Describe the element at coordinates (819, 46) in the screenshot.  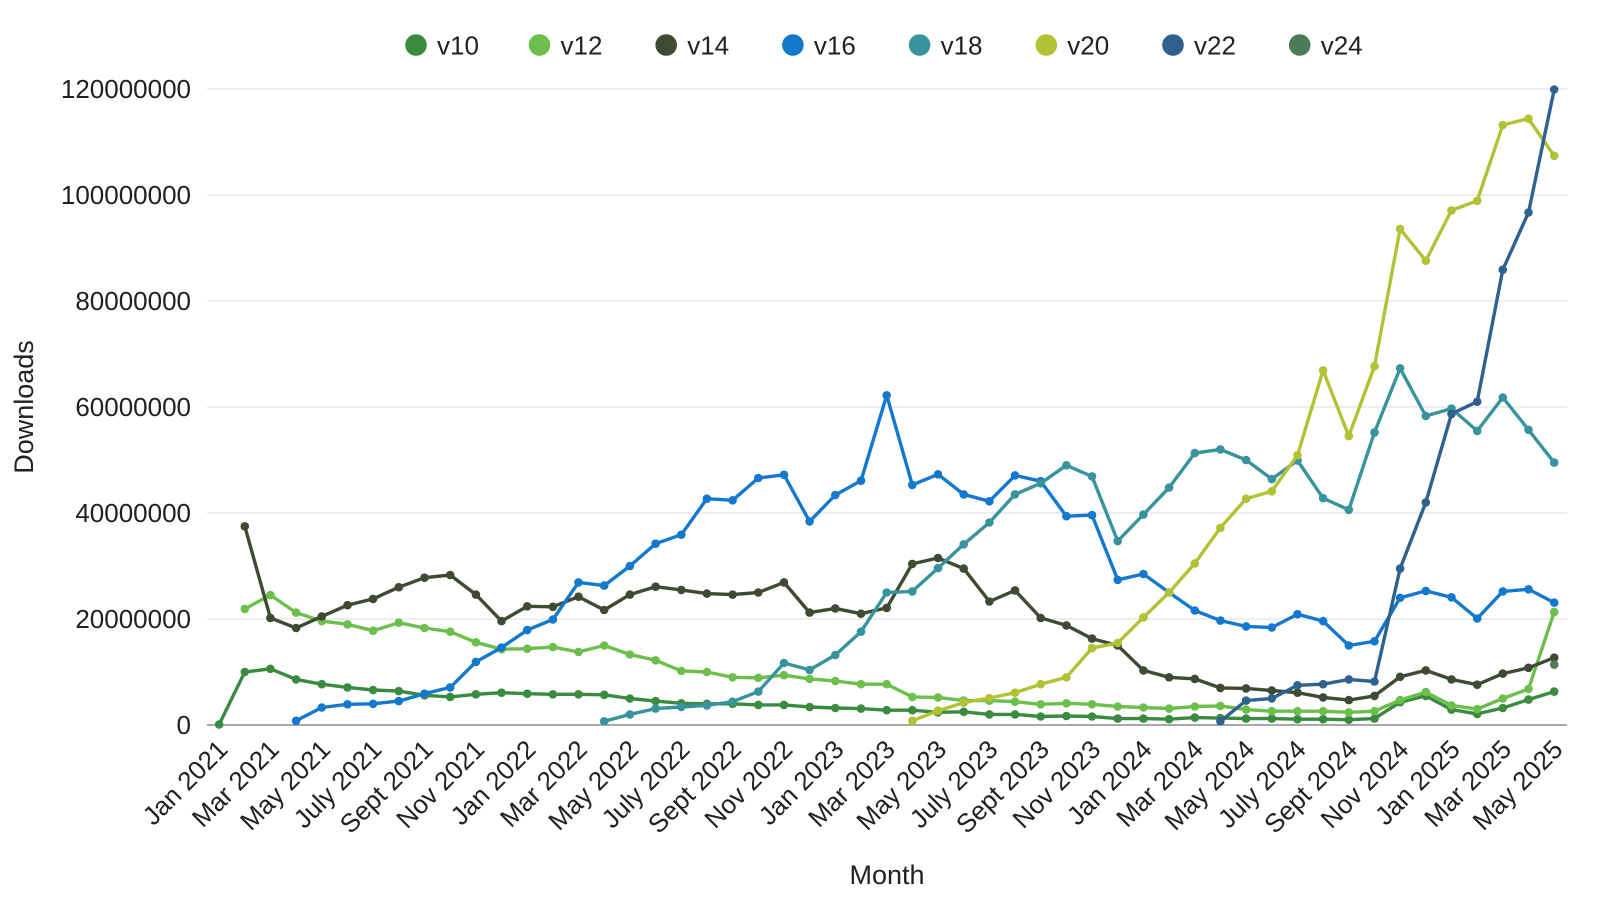
I see `legend-item-v16: v16` at that location.